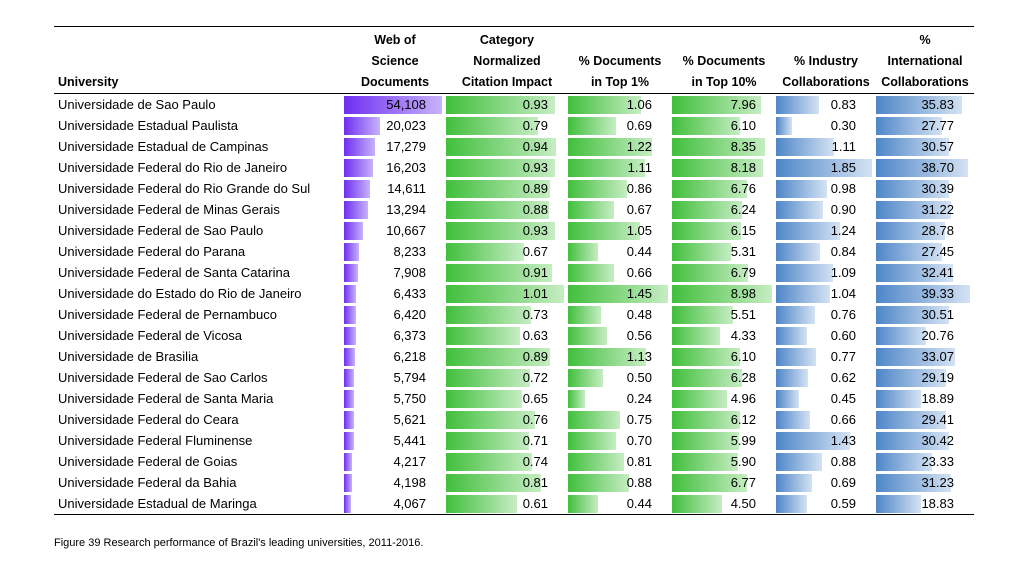  I want to click on metric-value: 8.98, so click(743, 293).